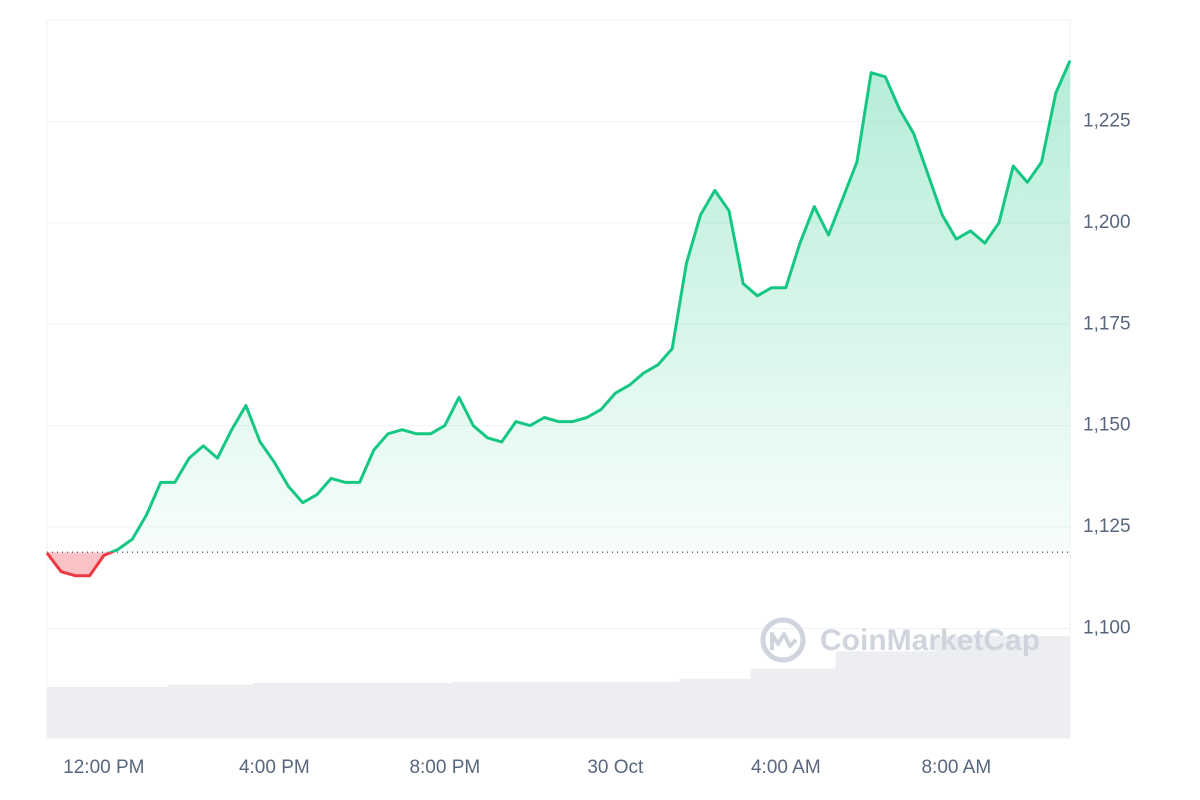  What do you see at coordinates (615, 767) in the screenshot?
I see `x-tick-label: 30 Oct` at bounding box center [615, 767].